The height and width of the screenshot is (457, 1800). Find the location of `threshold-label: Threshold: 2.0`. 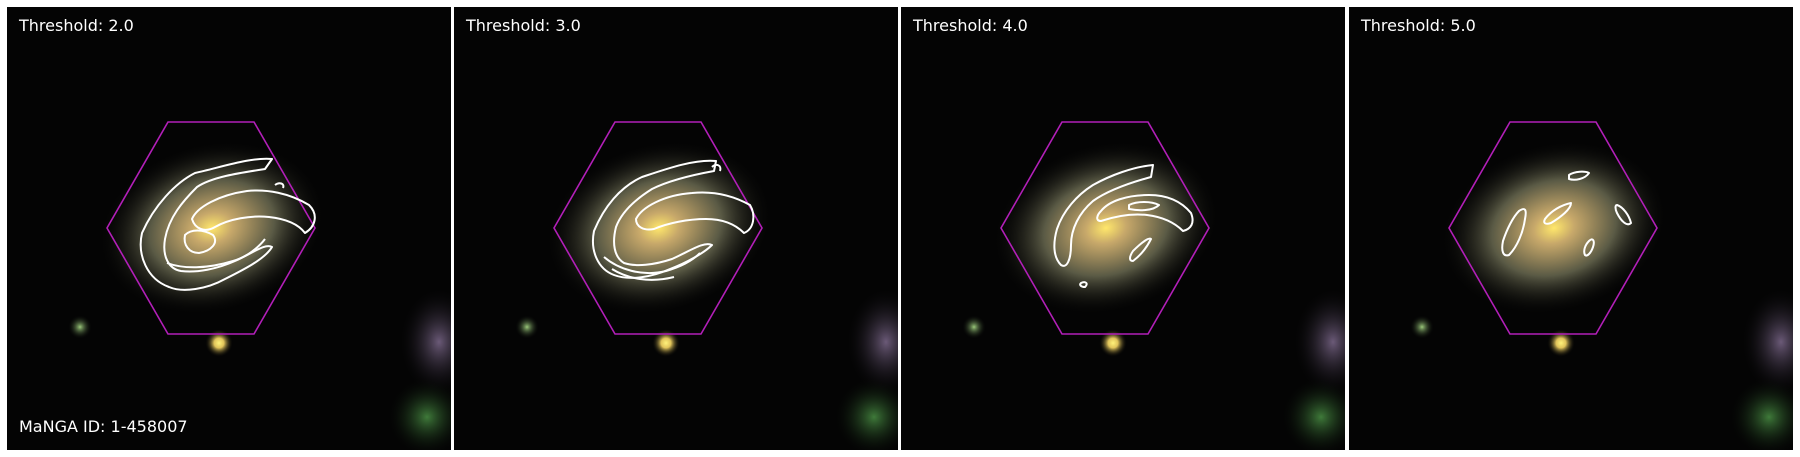

threshold-label: Threshold: 2.0 is located at coordinates (76, 25).